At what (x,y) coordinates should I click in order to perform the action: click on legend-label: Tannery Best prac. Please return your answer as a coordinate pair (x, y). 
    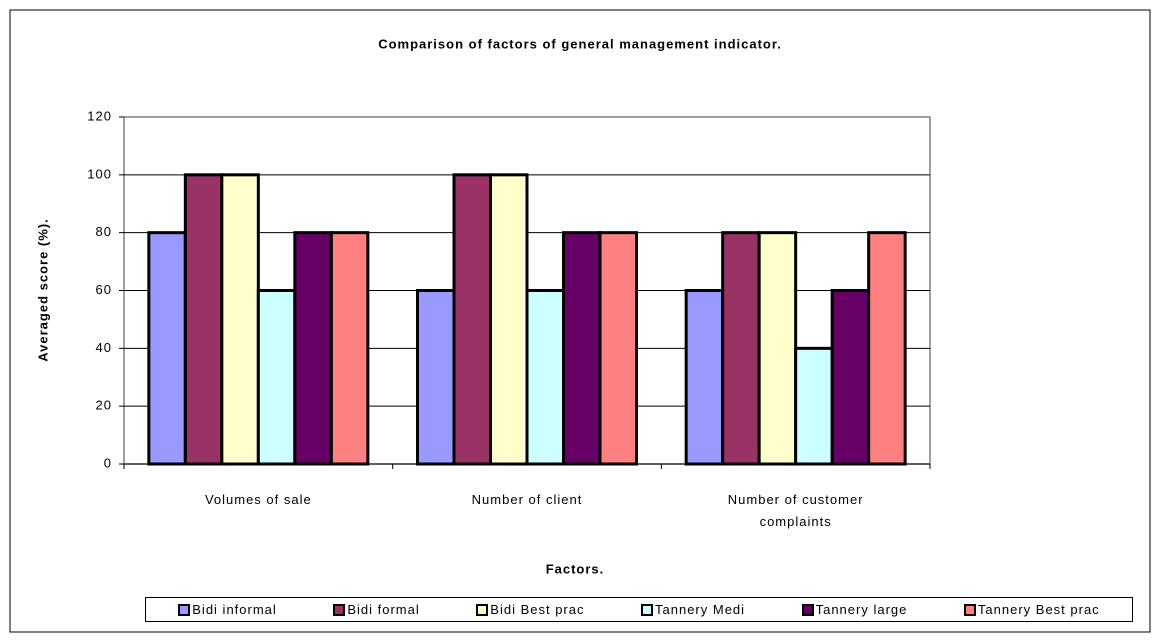
    Looking at the image, I should click on (1038, 609).